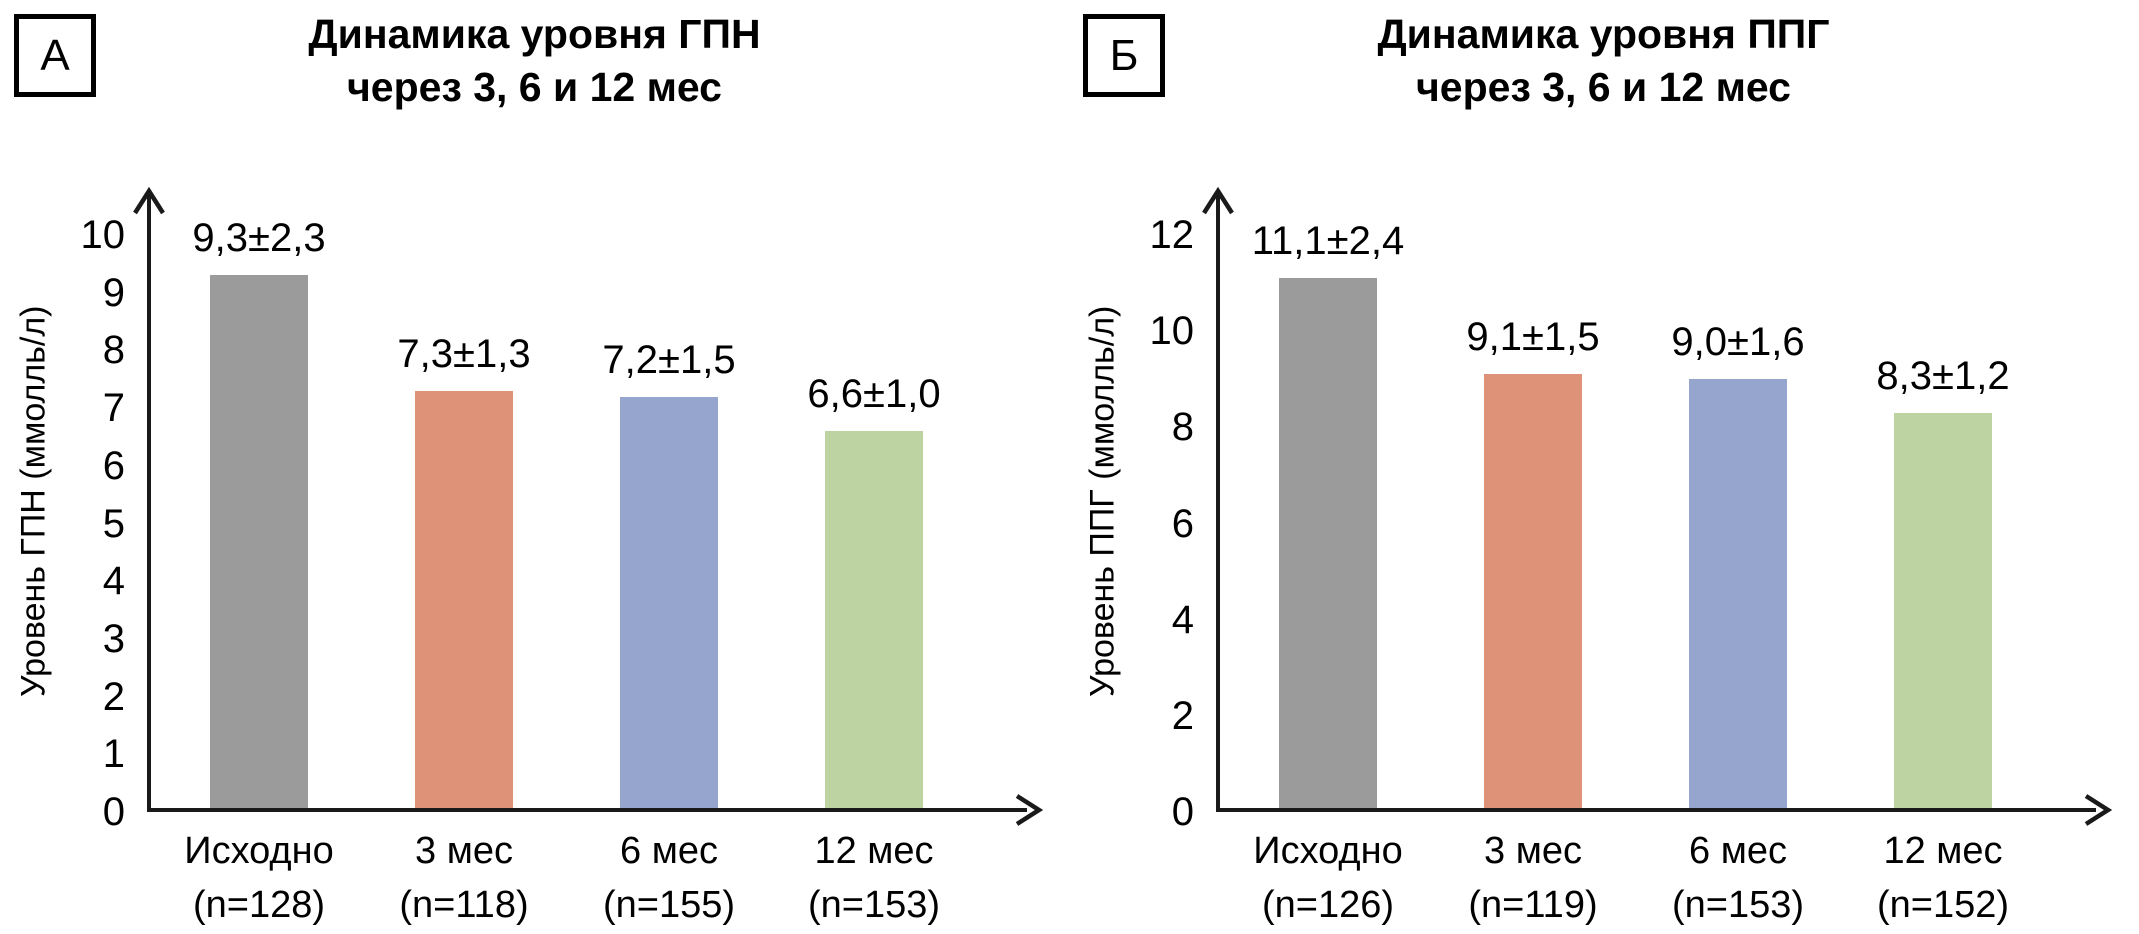  Describe the element at coordinates (259, 905) in the screenshot. I see `x-category-count-label: (n=128)` at that location.